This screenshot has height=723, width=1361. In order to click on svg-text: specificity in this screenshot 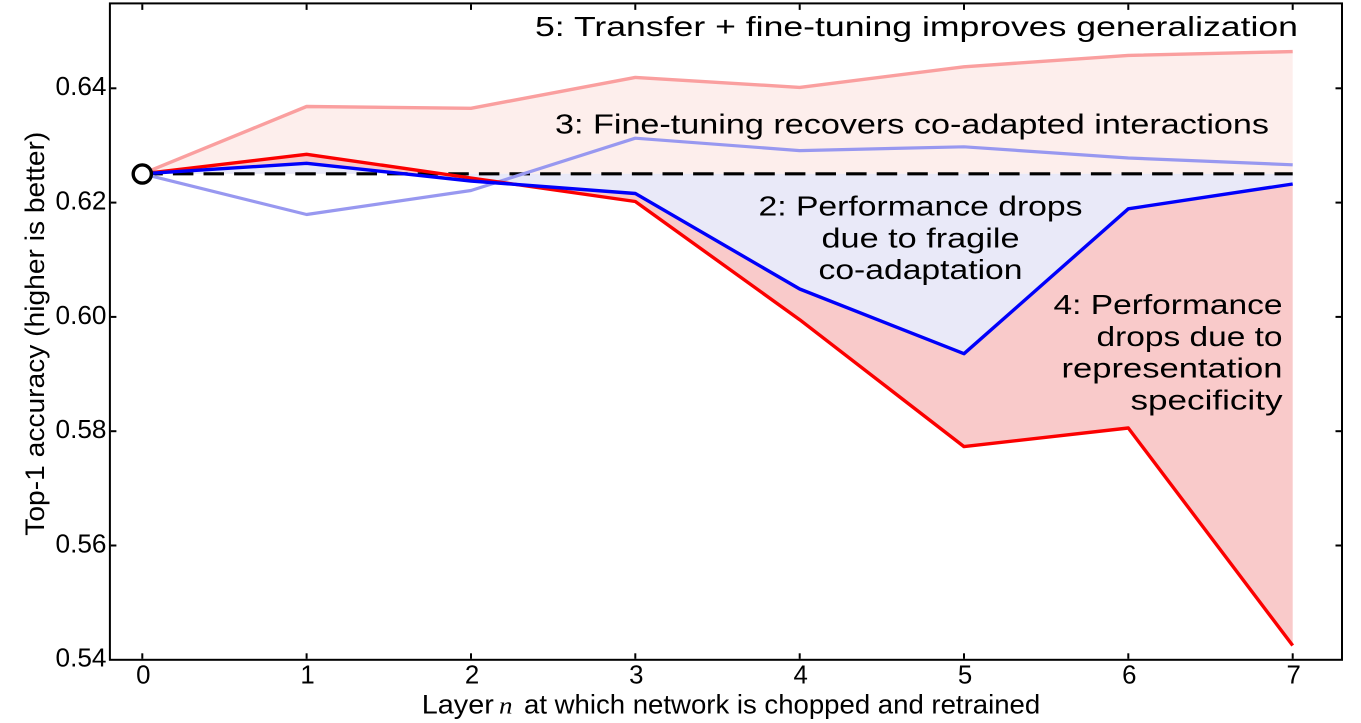, I will do `click(1207, 399)`.